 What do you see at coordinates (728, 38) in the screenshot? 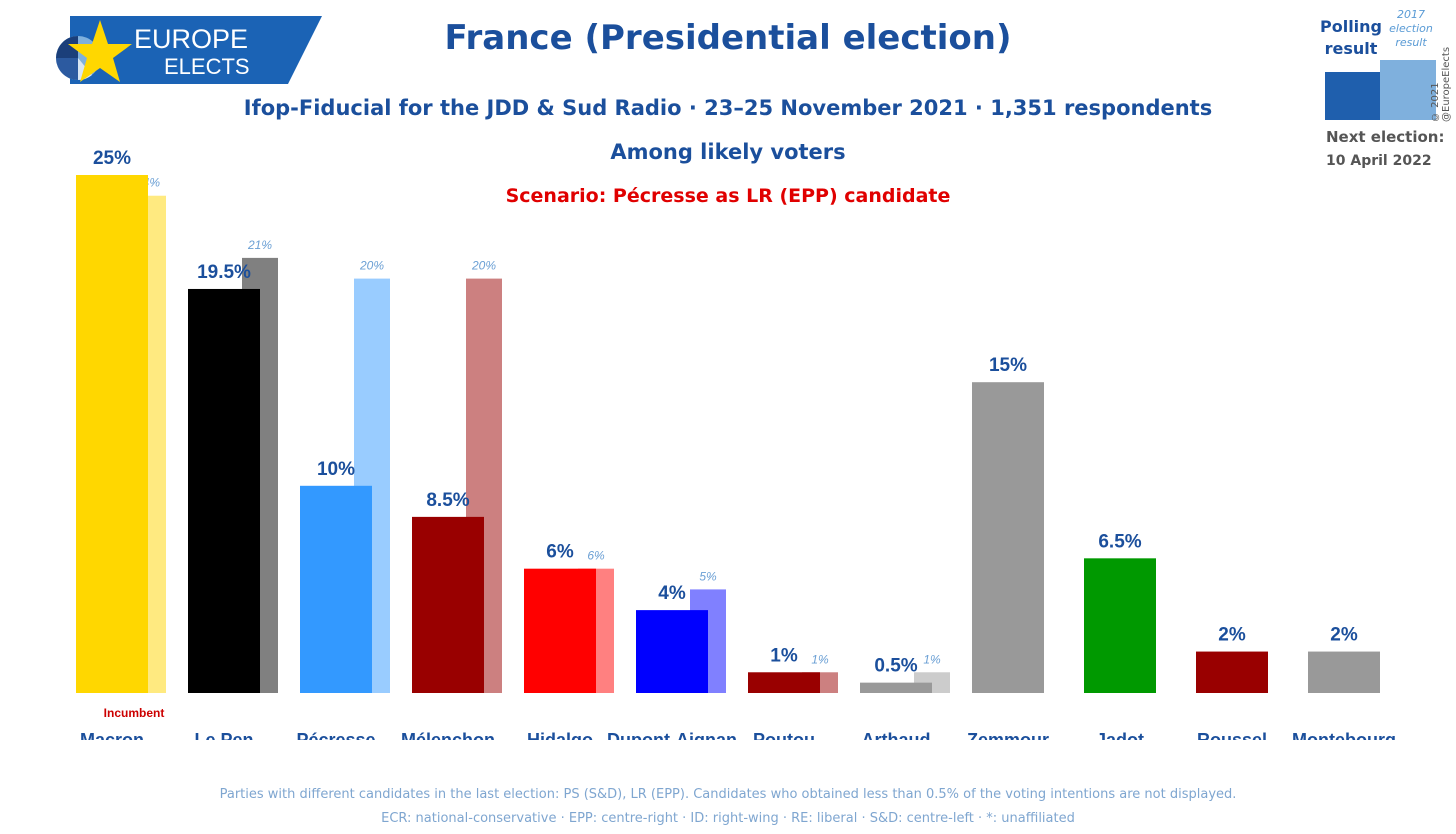
I see `chart-title: France (Presidential election)` at bounding box center [728, 38].